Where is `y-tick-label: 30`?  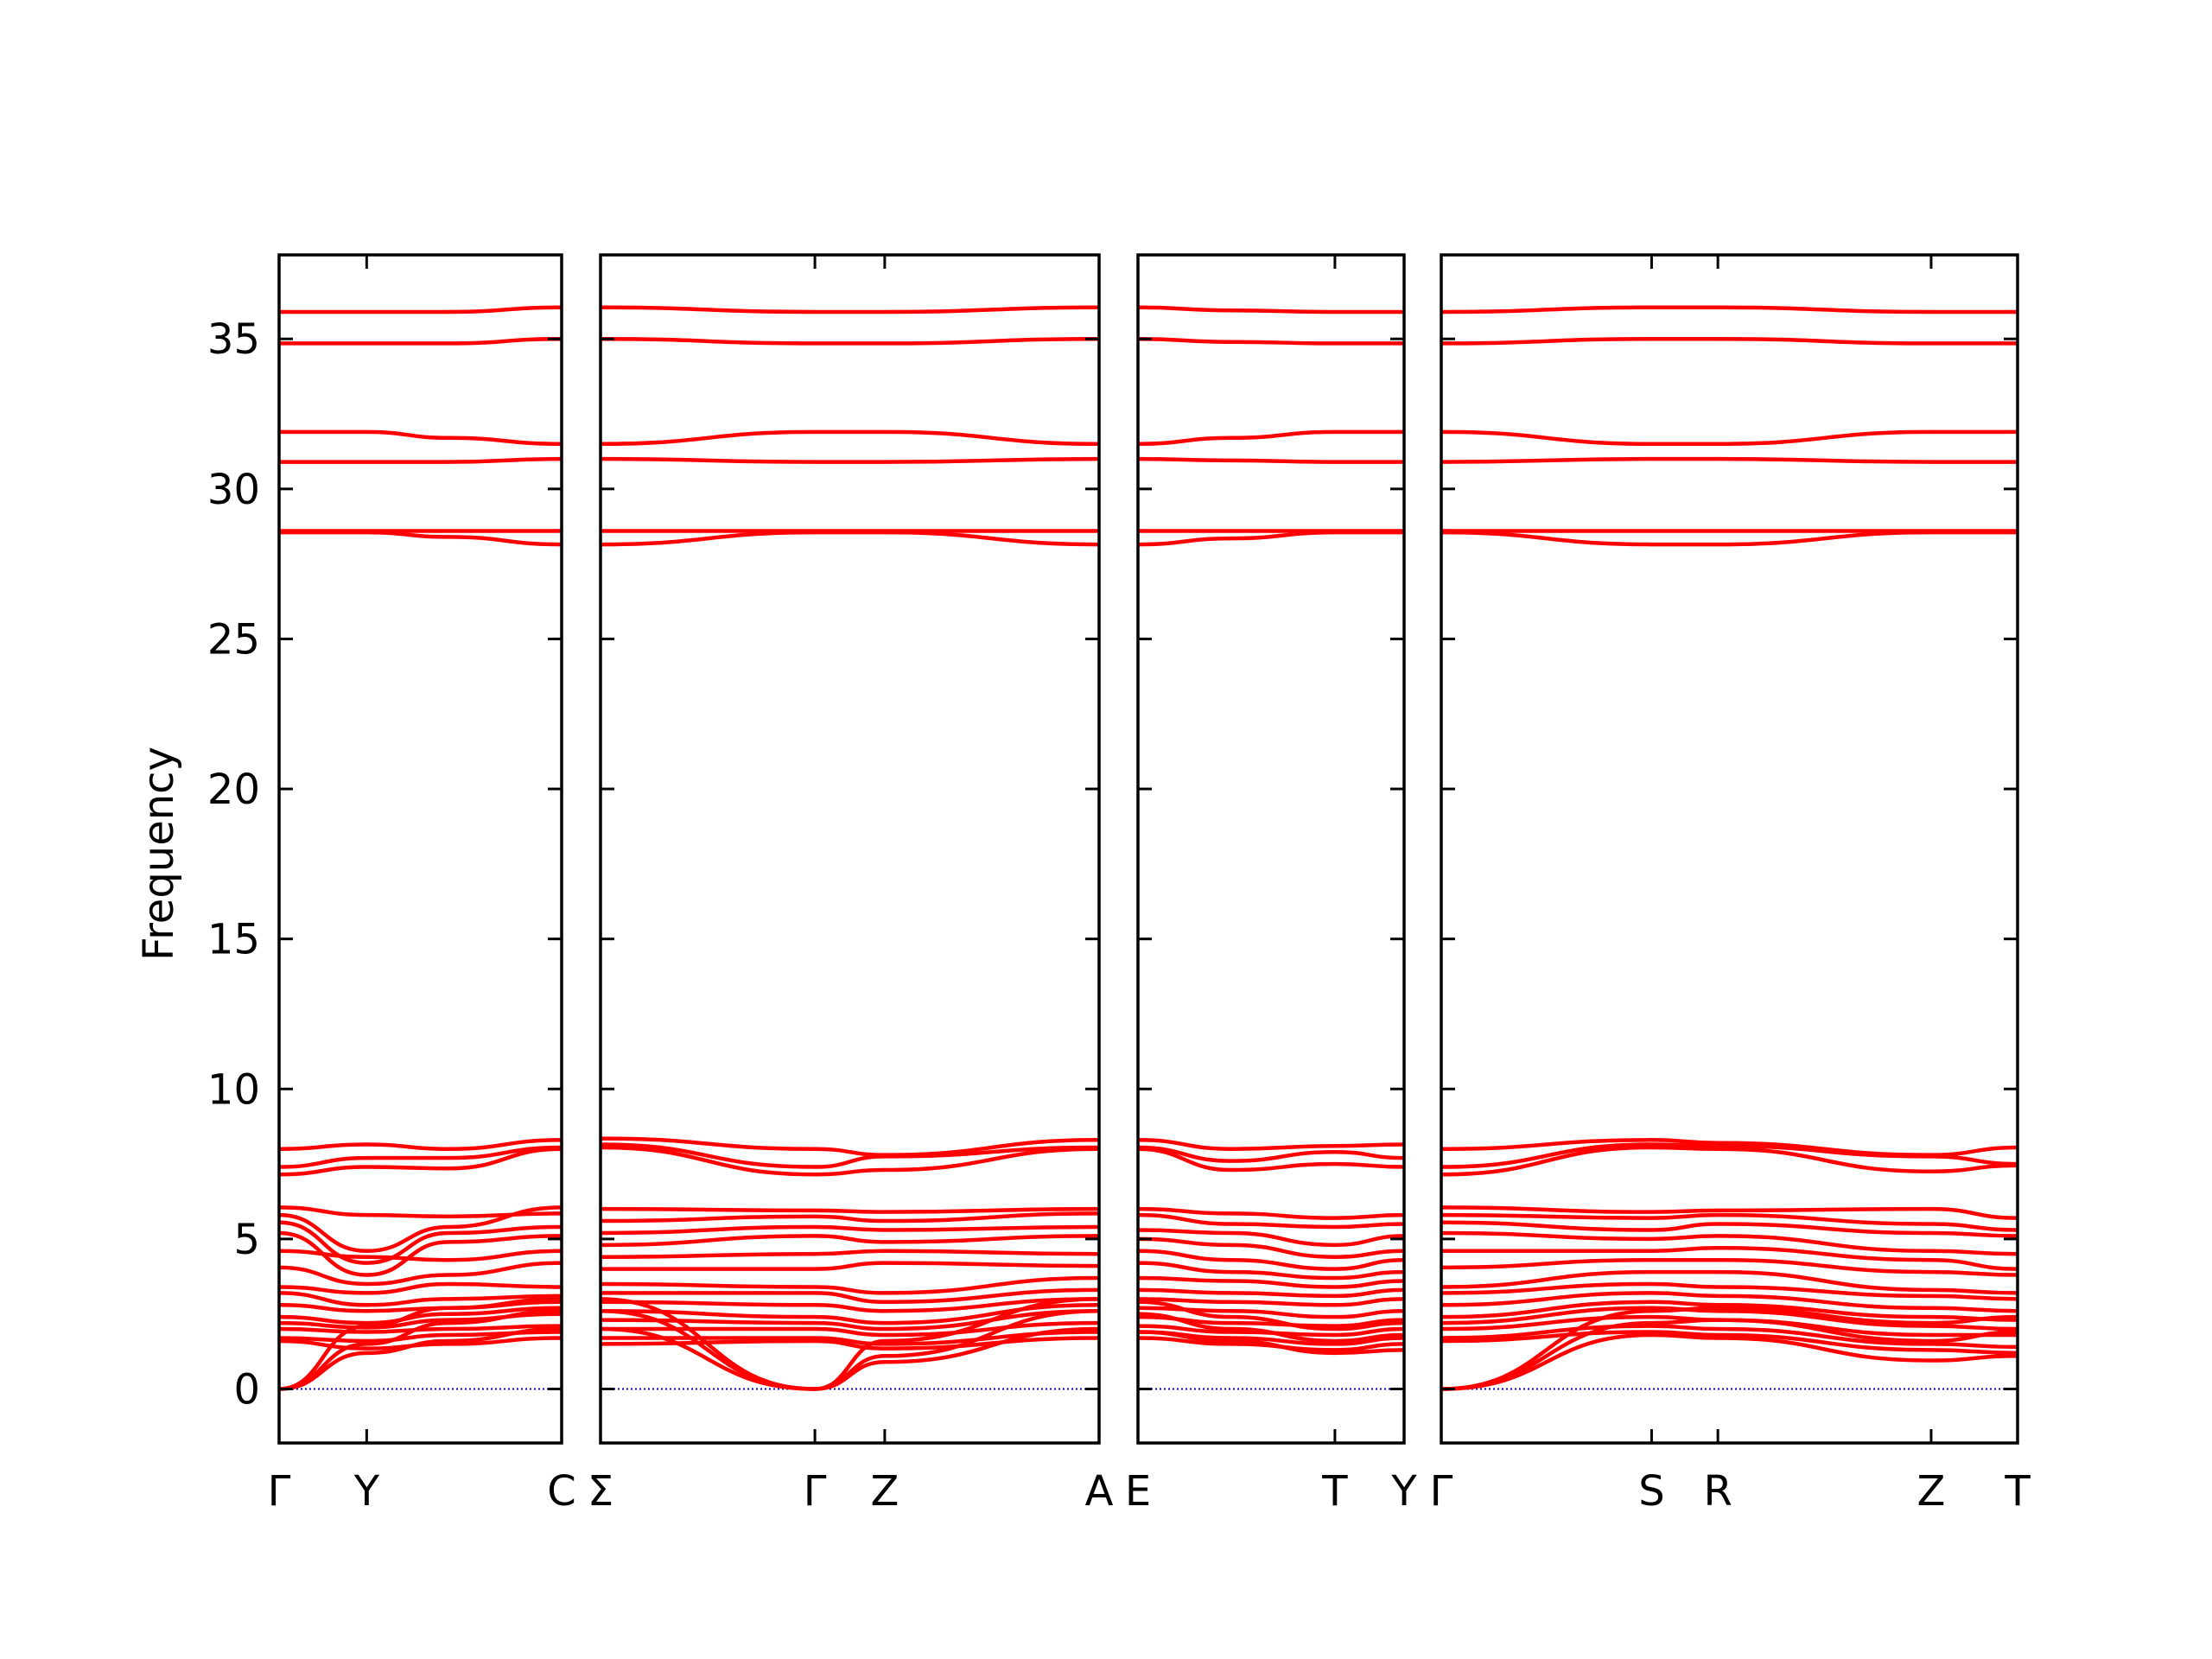
y-tick-label: 30 is located at coordinates (233, 490).